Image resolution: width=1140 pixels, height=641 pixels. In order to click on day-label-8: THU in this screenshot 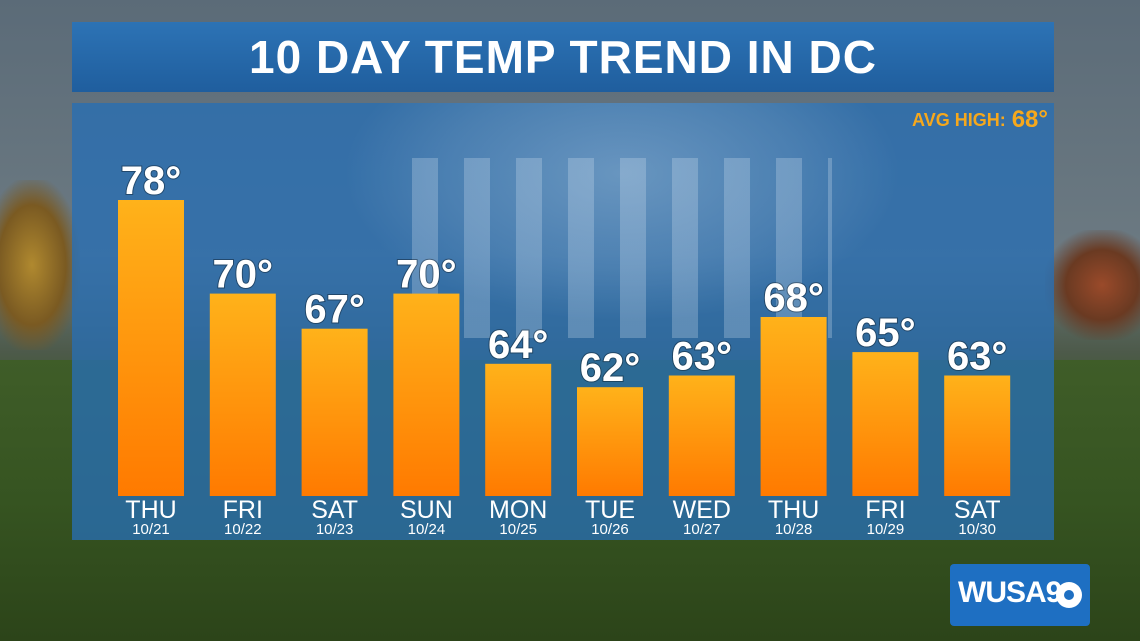, I will do `click(793, 510)`.